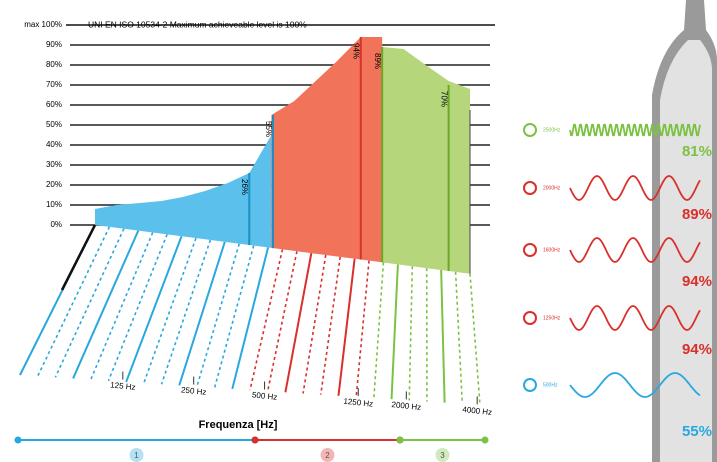  What do you see at coordinates (238, 425) in the screenshot?
I see `x-axis-label: Frequenza [Hz]` at bounding box center [238, 425].